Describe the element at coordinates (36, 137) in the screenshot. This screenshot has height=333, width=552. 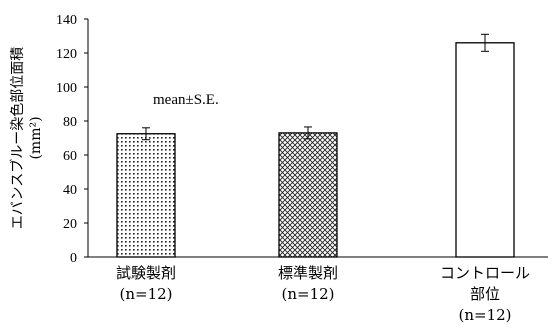
I see `y-axis-unit: (mm²)` at that location.